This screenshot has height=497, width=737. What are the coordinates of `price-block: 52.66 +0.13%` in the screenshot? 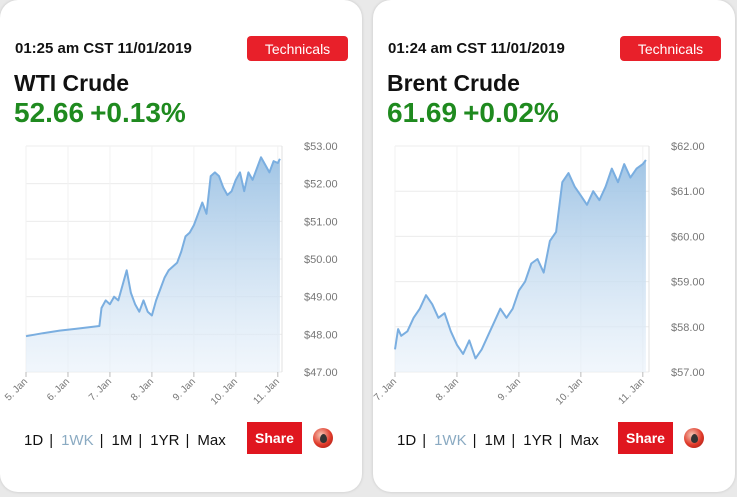 It's located at (103, 113).